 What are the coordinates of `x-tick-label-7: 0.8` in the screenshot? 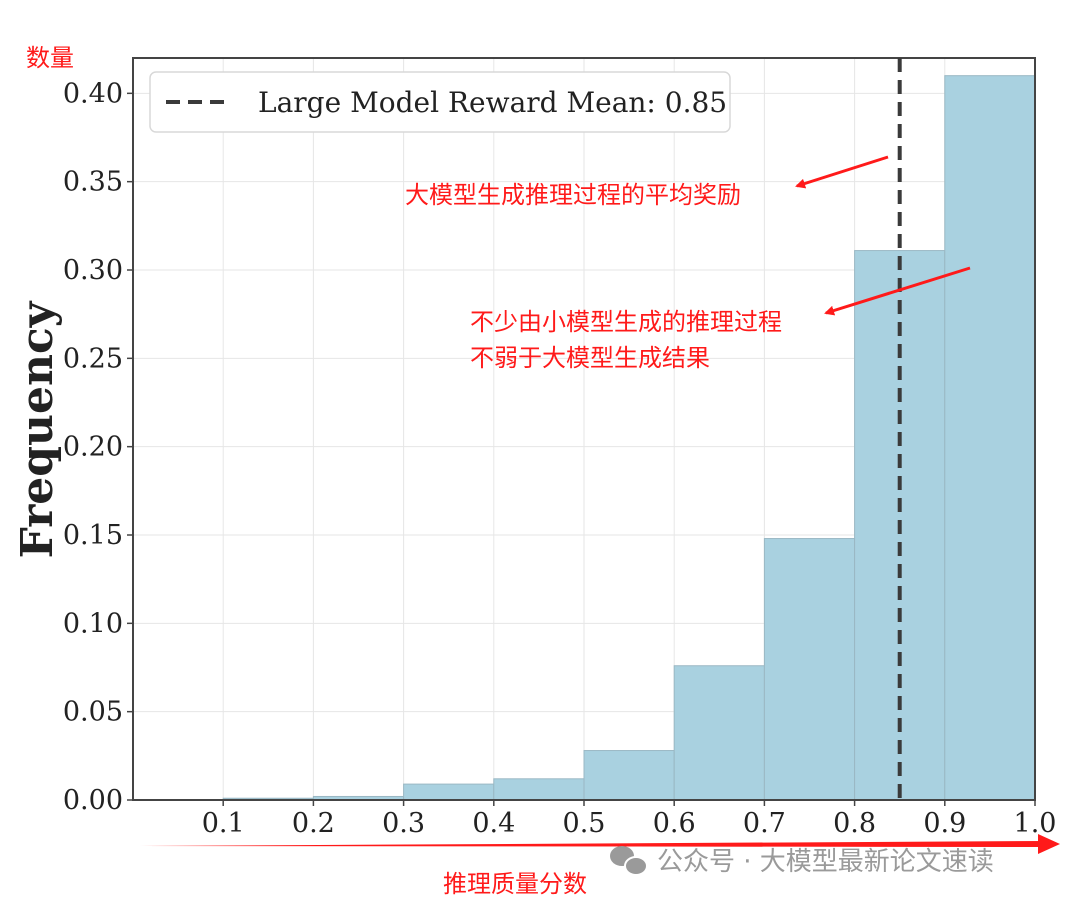 It's located at (854, 823).